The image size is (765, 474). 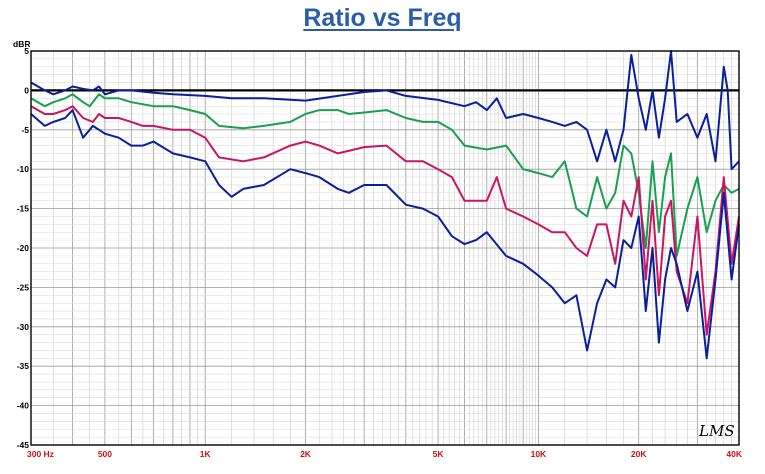 What do you see at coordinates (23, 366) in the screenshot?
I see `y-tick-label: -35` at bounding box center [23, 366].